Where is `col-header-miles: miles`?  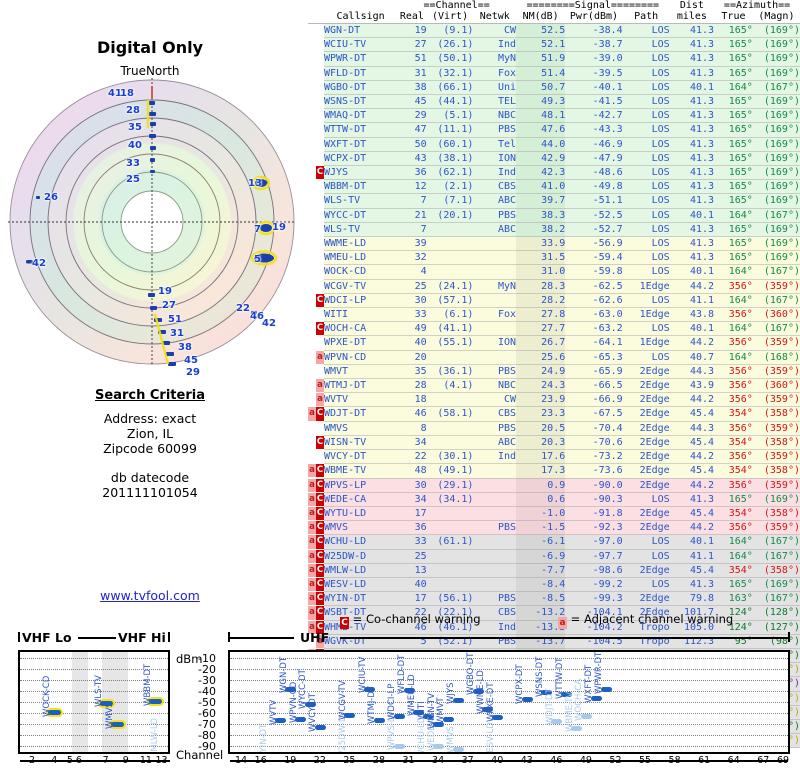 col-header-miles: miles is located at coordinates (692, 17).